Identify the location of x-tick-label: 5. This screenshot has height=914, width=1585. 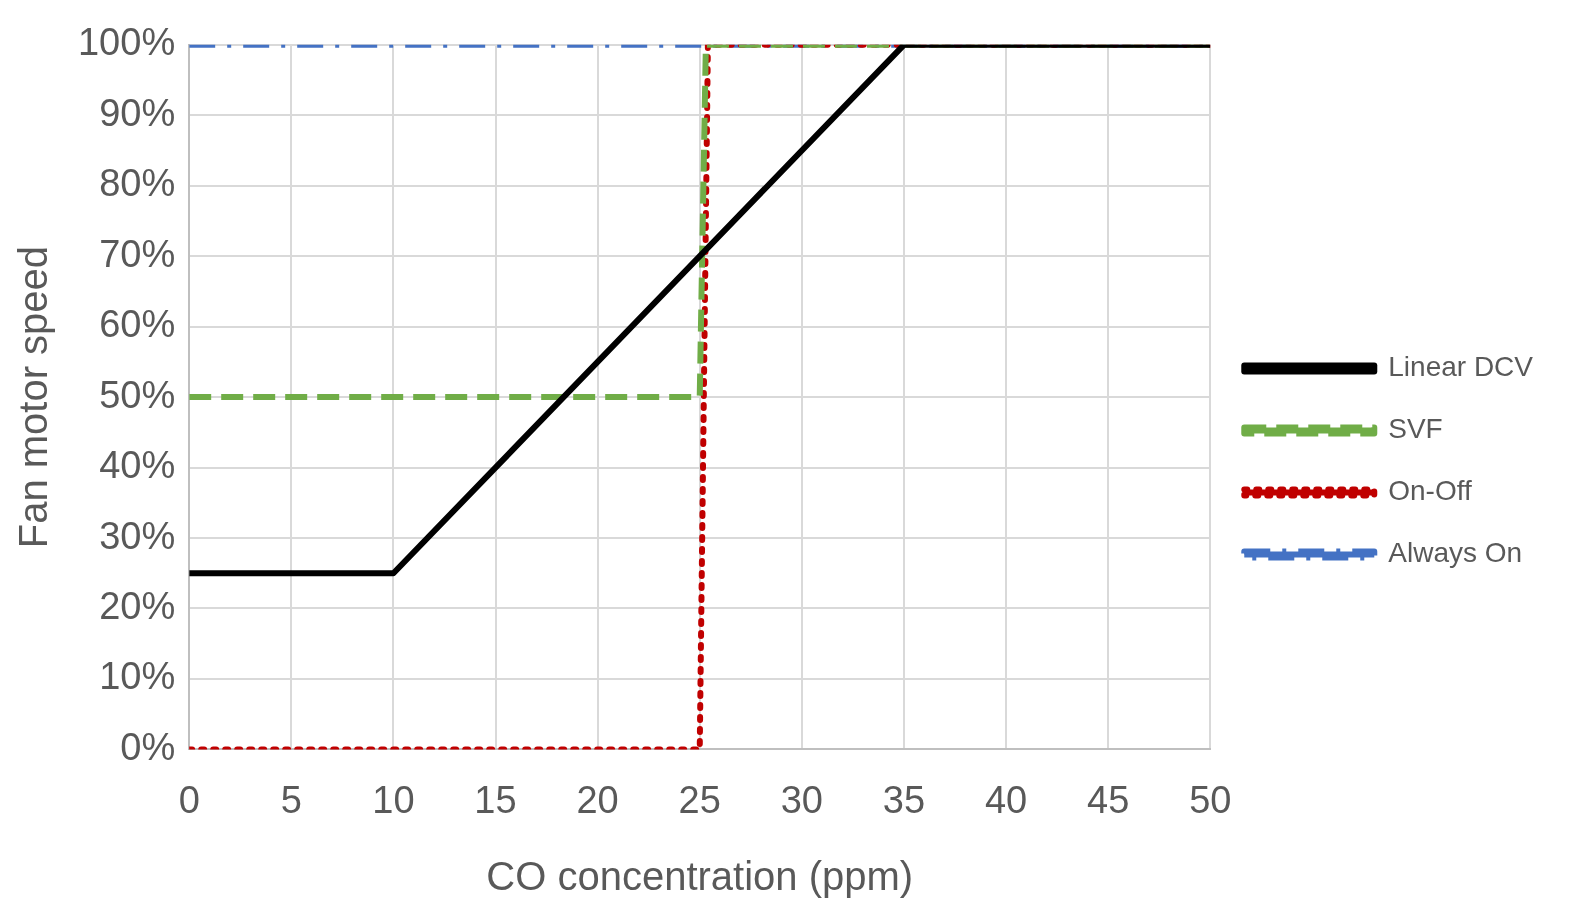
(291, 799).